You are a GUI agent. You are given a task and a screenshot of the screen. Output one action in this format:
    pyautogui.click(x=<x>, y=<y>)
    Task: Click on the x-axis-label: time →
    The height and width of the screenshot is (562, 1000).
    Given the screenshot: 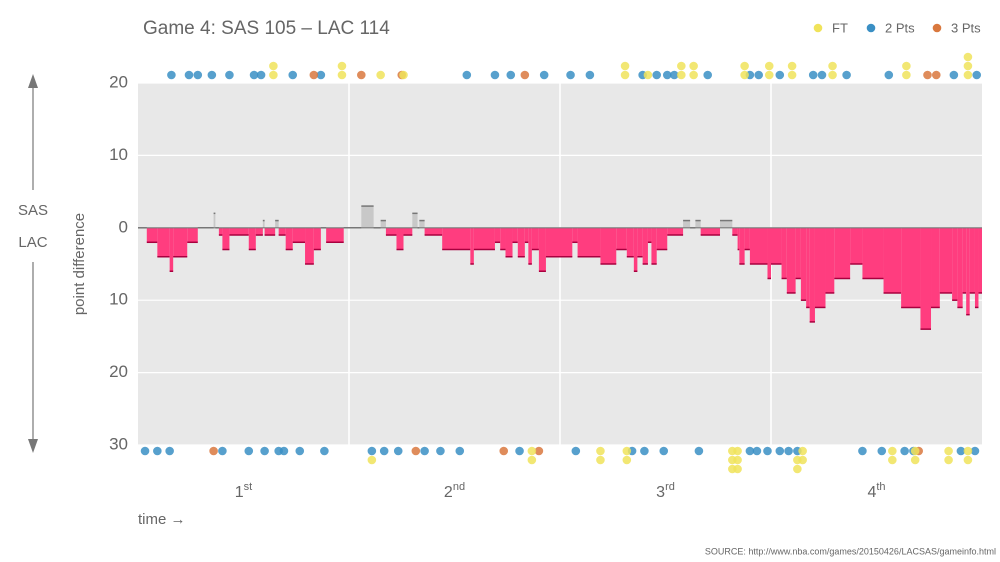 What is the action you would take?
    pyautogui.click(x=162, y=519)
    